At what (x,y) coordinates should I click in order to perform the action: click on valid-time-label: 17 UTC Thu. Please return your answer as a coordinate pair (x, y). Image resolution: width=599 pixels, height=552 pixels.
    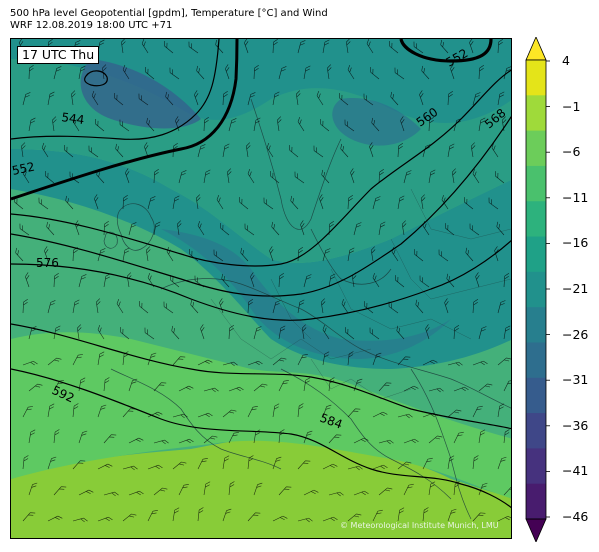
    Looking at the image, I should click on (58, 55).